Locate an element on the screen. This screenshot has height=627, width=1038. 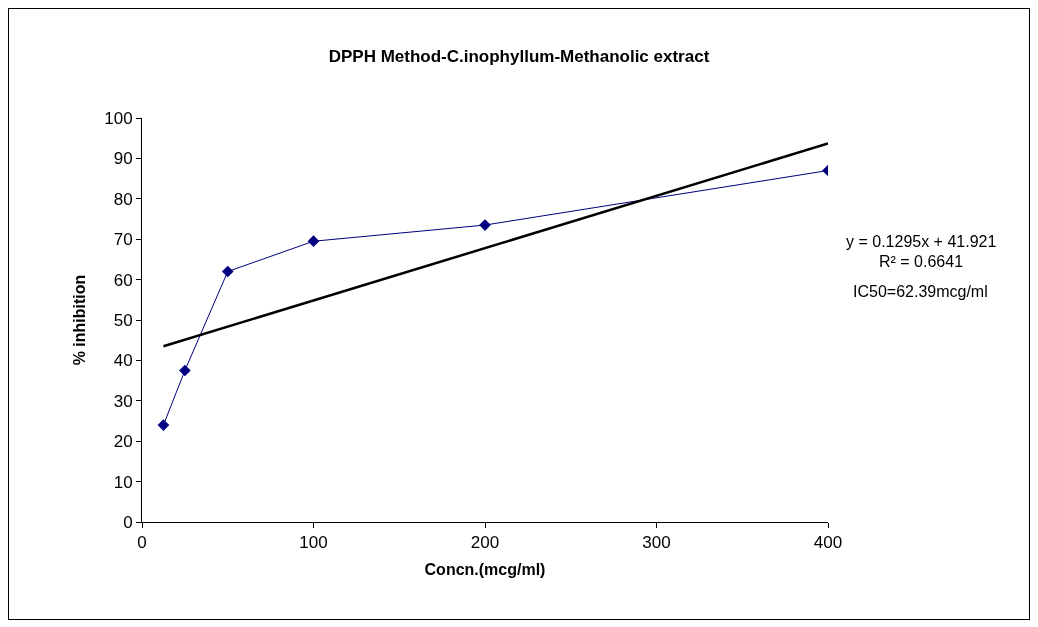
y-tick-label: 80 is located at coordinates (123, 199).